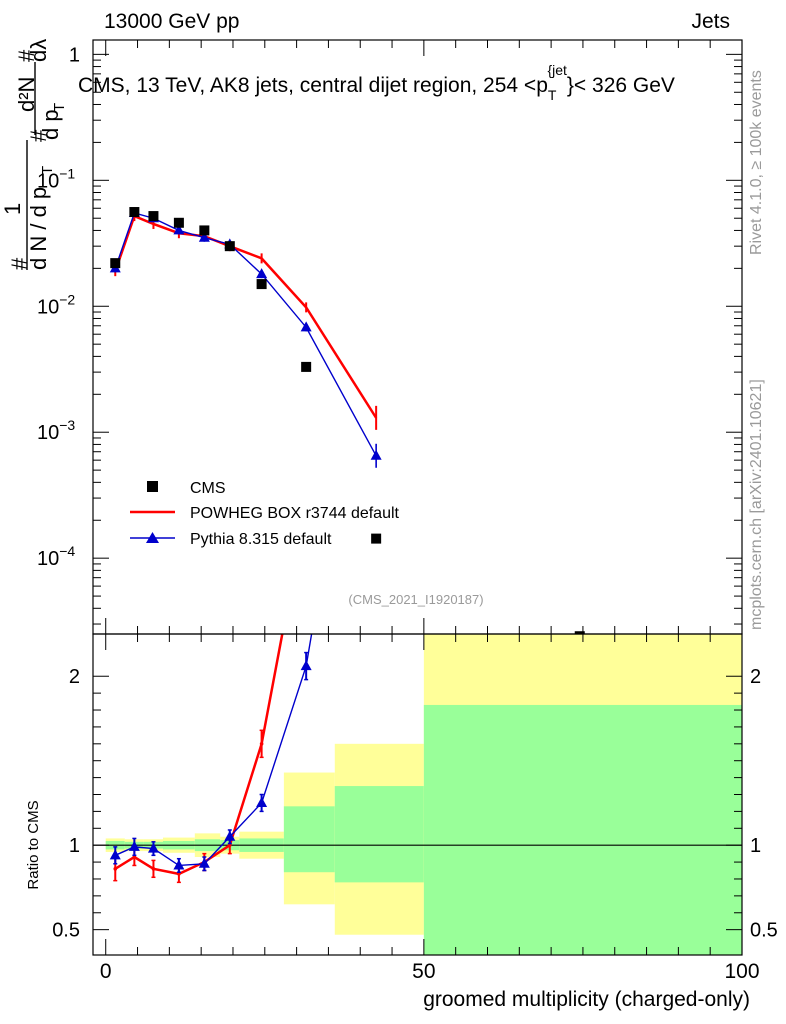  I want to click on ytick-label-2: 10⁻², so click(56, 304).